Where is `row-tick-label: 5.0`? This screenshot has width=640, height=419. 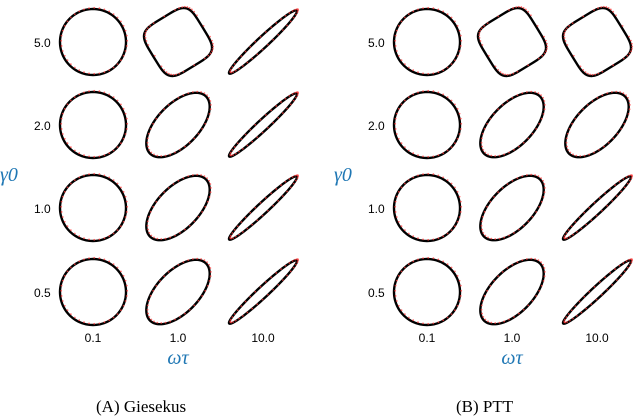
row-tick-label: 5.0 is located at coordinates (42, 43).